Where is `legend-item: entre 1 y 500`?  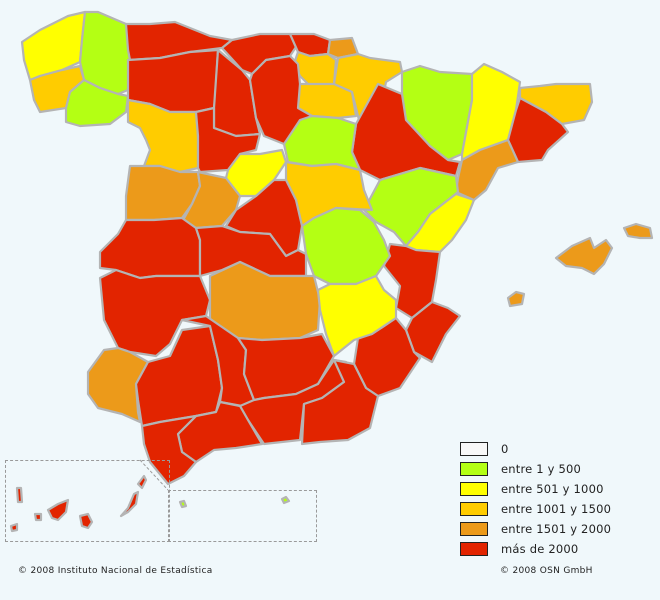 legend-item: entre 1 y 500 is located at coordinates (535, 469).